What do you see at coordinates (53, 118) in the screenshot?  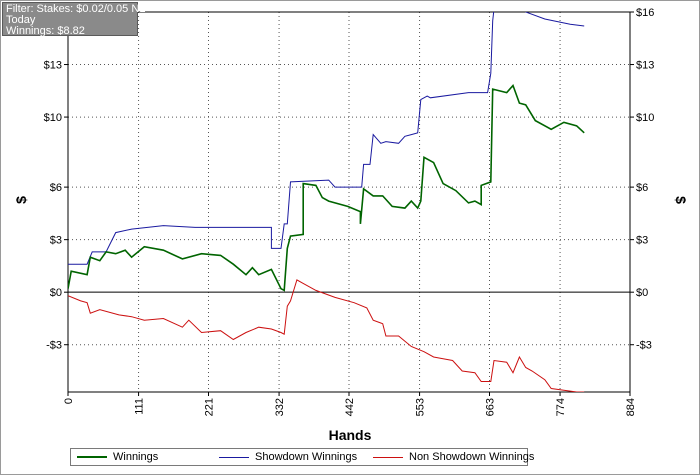 I see `y-tick-label-left: $10` at bounding box center [53, 118].